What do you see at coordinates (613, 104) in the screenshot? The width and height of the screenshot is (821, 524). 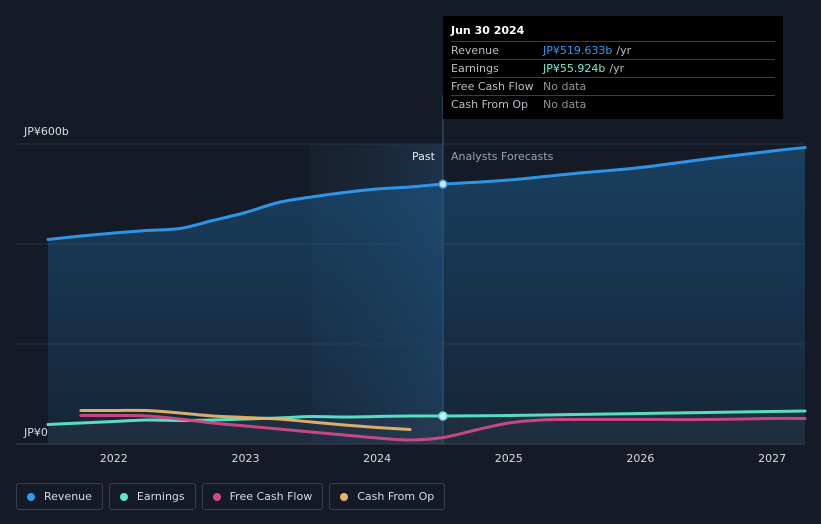 I see `tooltip-row-cash-from-op: Cash From Op No data` at bounding box center [613, 104].